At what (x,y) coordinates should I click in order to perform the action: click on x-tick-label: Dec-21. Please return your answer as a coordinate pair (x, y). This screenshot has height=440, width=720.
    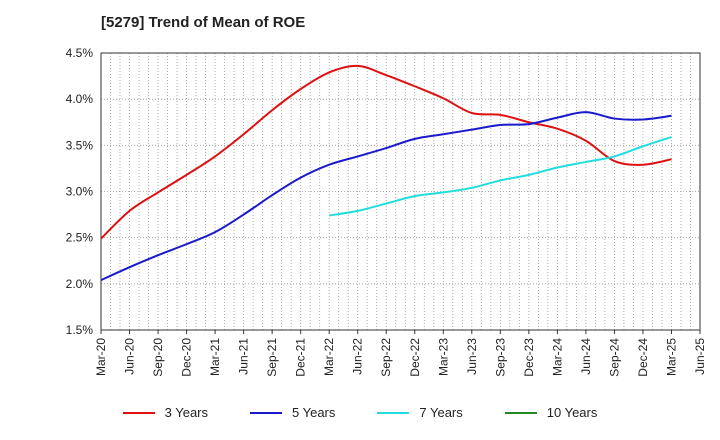
    Looking at the image, I should click on (301, 357).